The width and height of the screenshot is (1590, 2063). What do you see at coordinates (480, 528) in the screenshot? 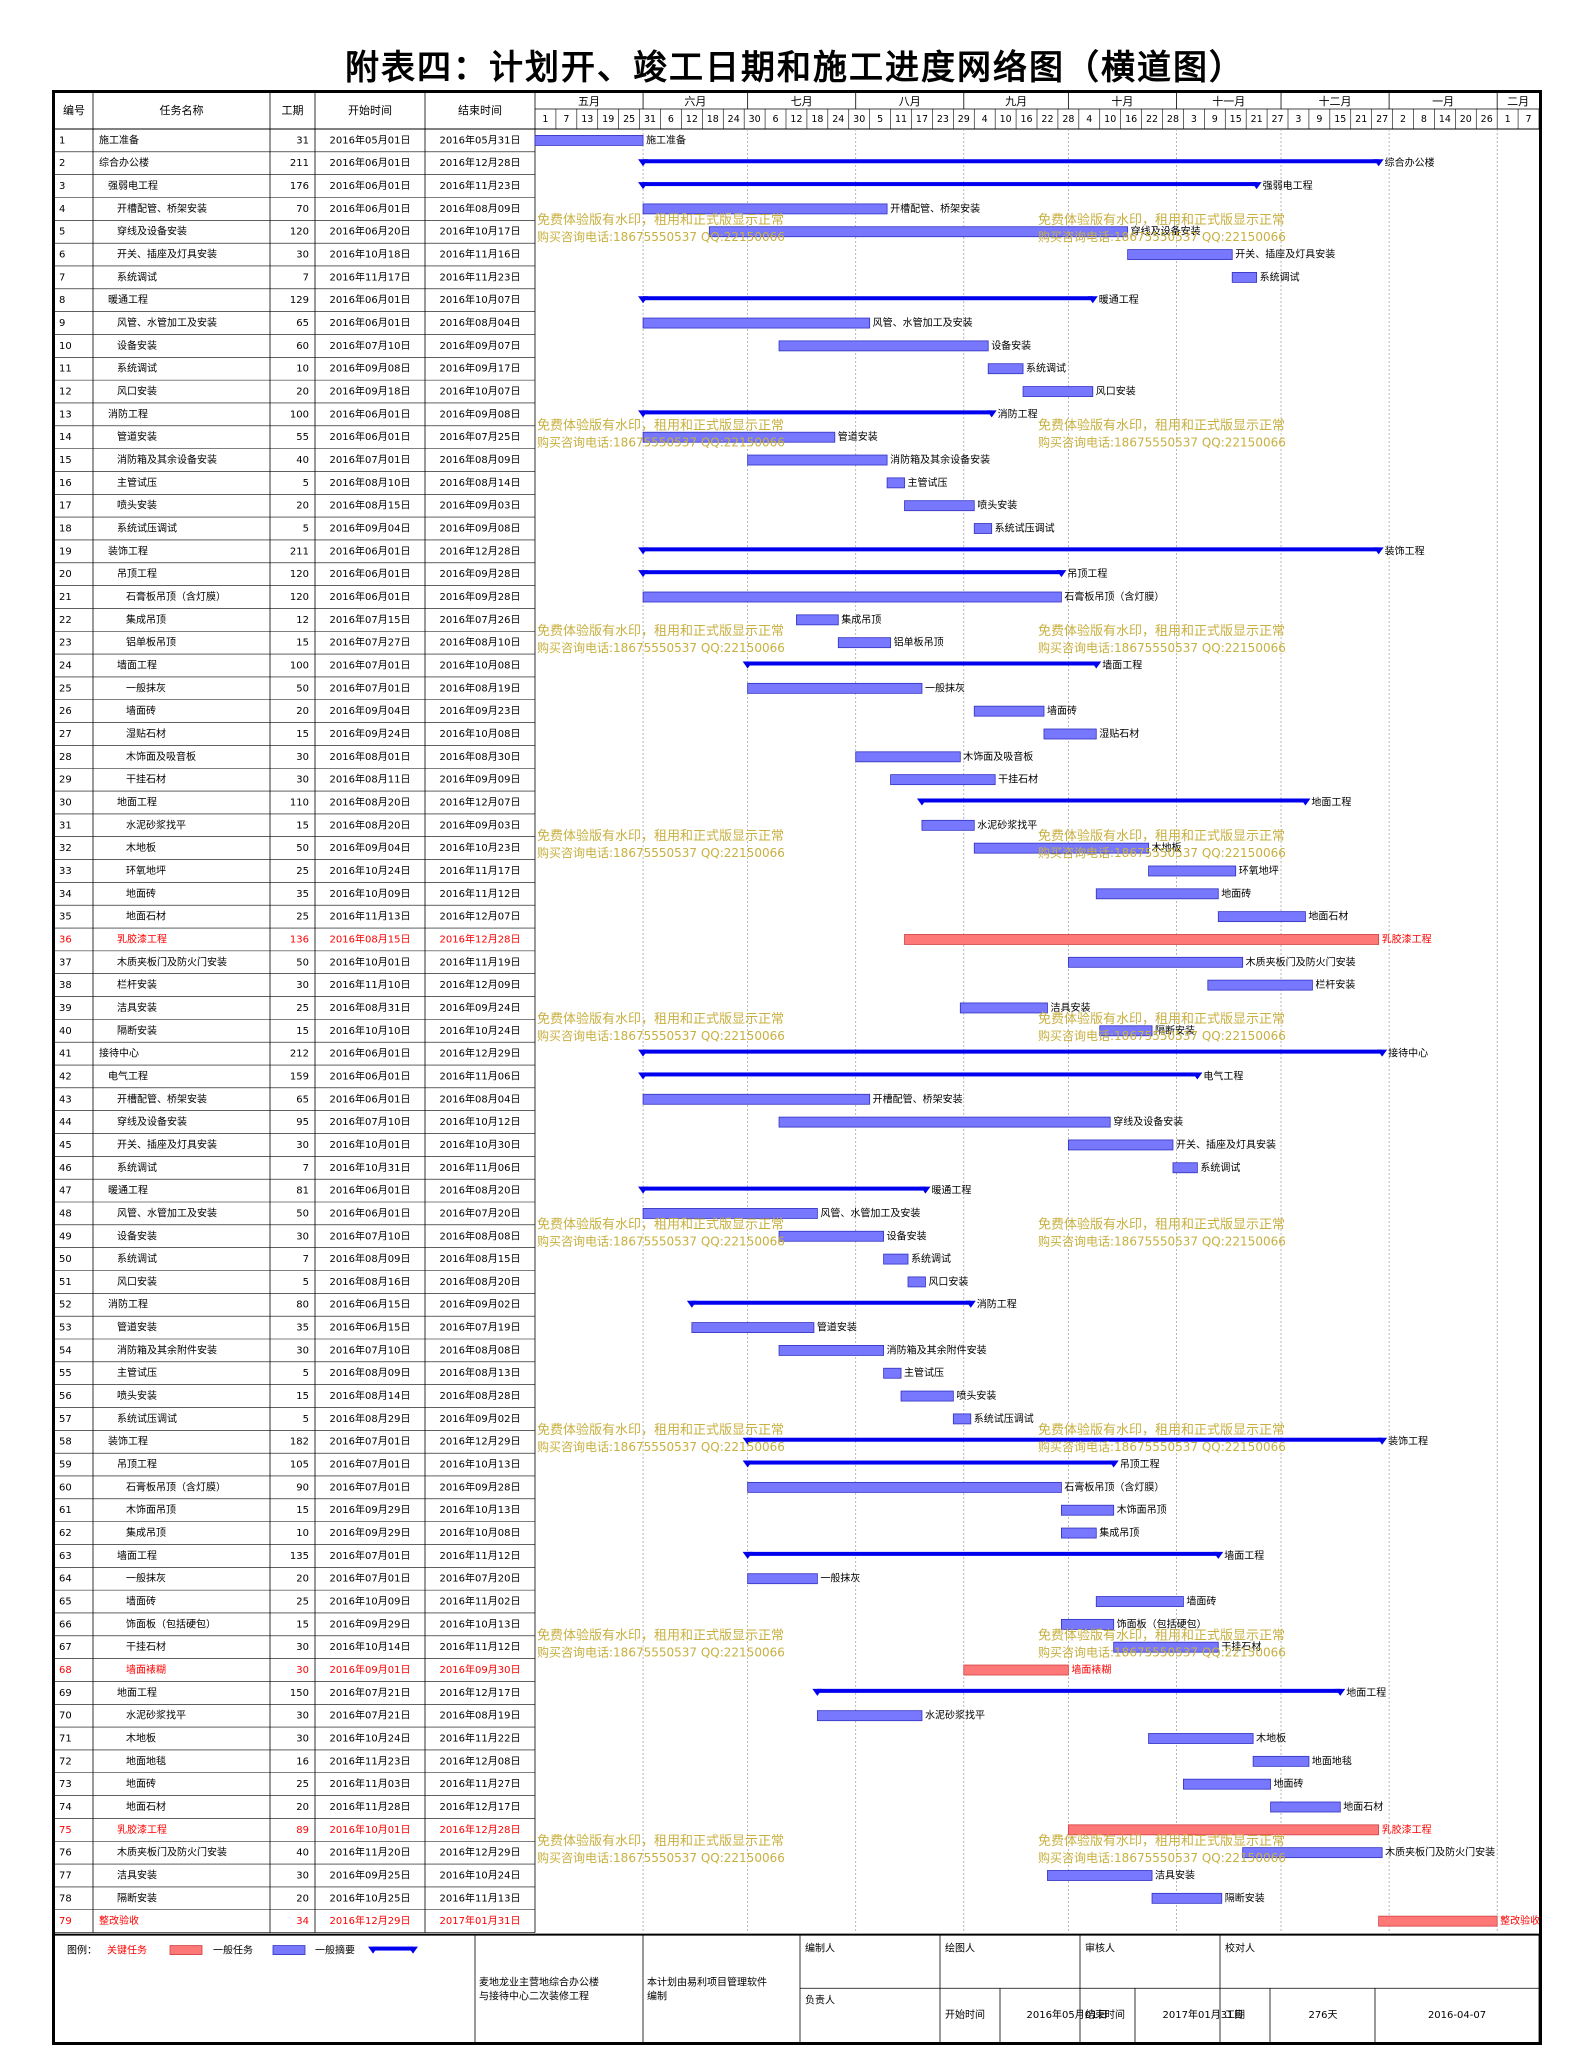
I see `task-end: 2016年09月08日` at bounding box center [480, 528].